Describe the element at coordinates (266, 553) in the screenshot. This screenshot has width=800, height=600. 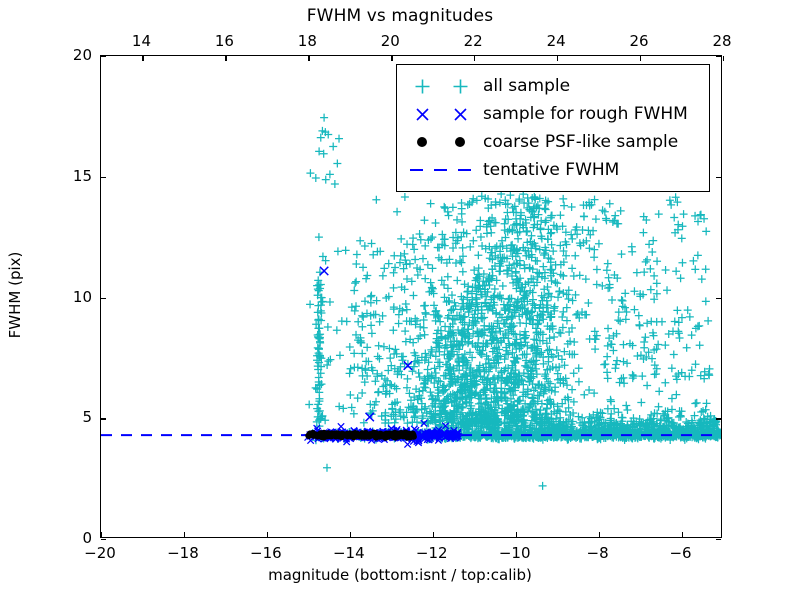
I see `x-tick-label-bottom: −16` at that location.